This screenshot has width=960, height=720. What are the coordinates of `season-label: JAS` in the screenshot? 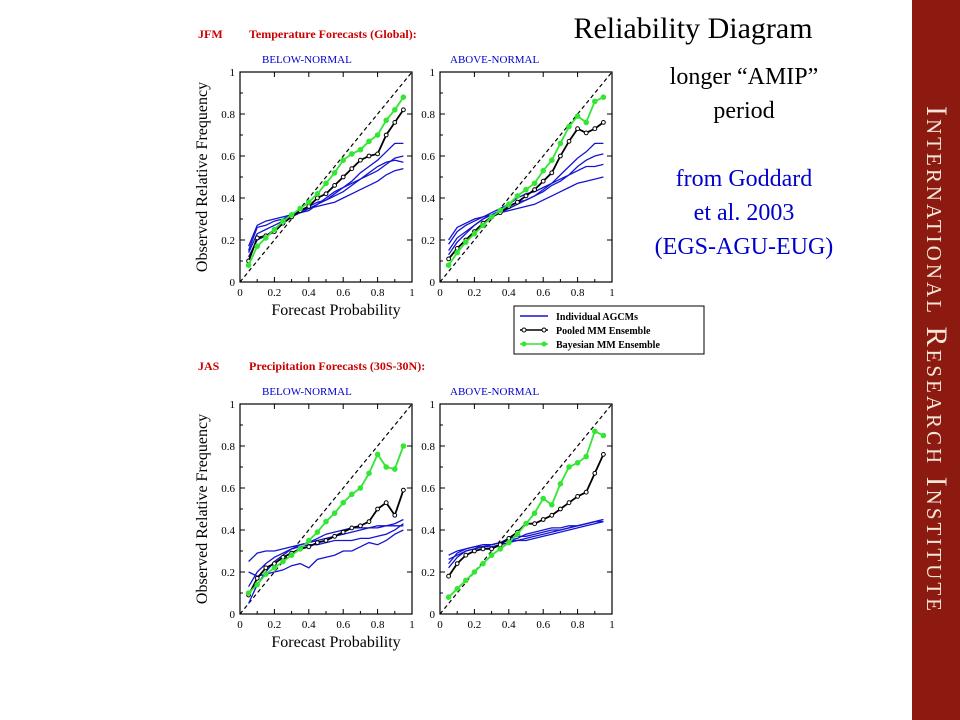 It's located at (209, 366).